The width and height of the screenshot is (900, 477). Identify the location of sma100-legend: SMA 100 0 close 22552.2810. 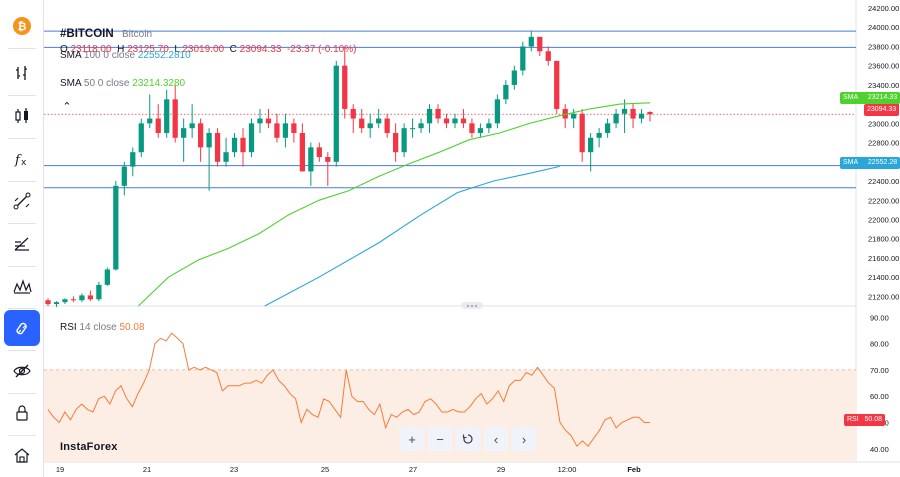
(125, 55).